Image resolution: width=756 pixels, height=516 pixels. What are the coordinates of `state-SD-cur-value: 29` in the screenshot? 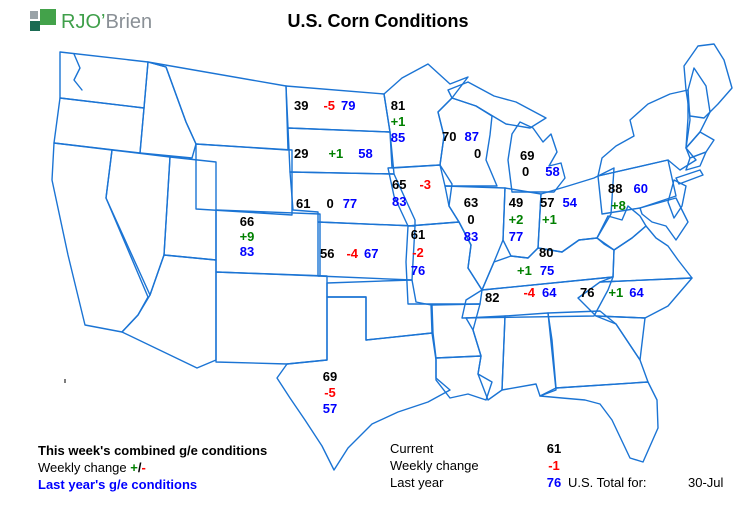 It's located at (301, 153).